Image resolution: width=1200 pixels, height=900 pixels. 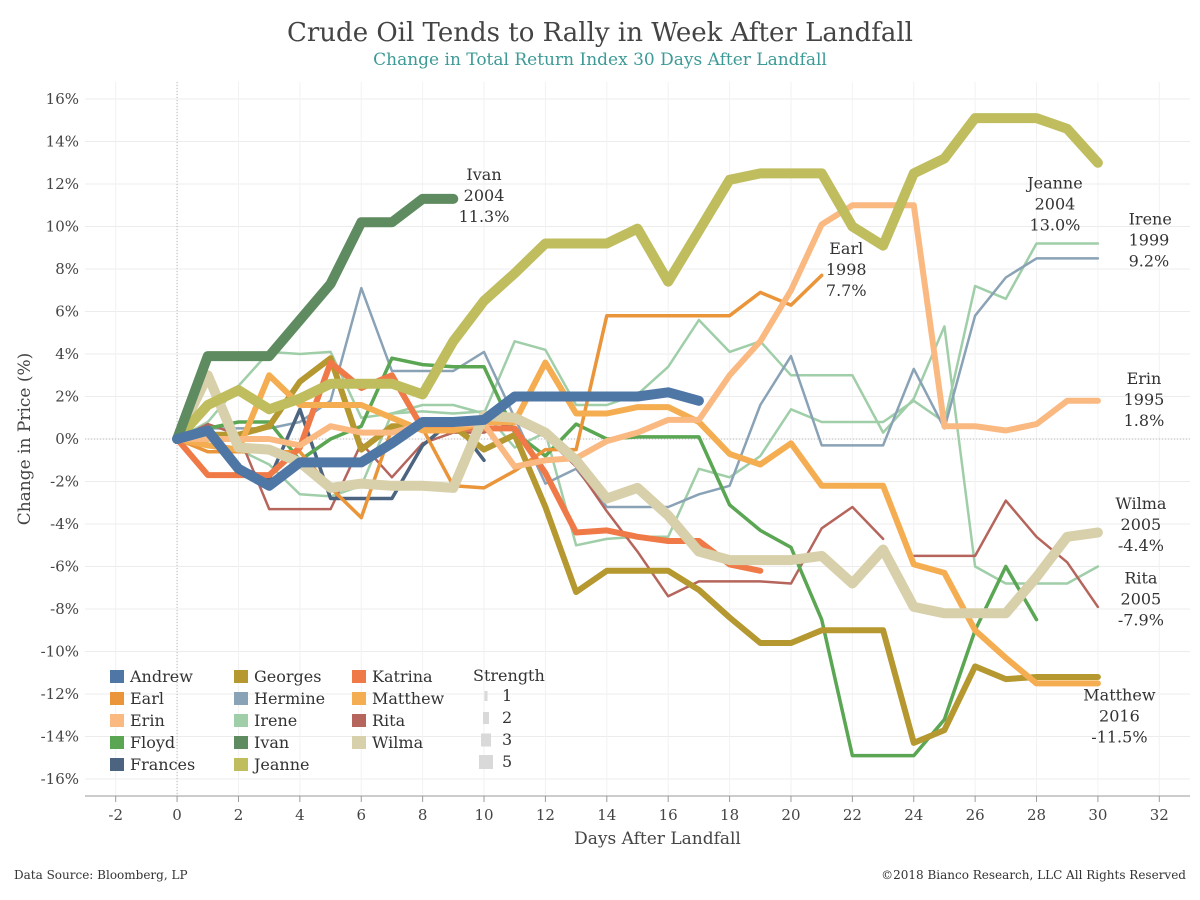 I want to click on y-axis-title: Change in Price (%), so click(x=25, y=439).